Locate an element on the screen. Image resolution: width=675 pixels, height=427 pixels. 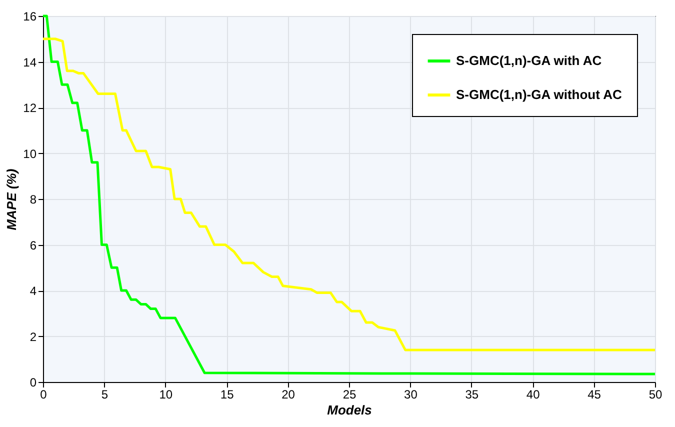
y-tick-label: 2 is located at coordinates (33, 337).